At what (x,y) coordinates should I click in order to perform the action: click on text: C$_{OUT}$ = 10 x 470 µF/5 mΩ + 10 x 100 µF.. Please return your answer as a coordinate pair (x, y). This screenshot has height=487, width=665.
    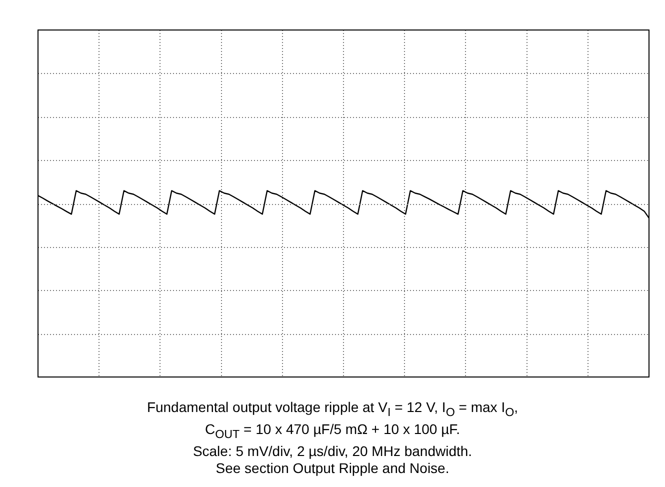
    Looking at the image, I should click on (333, 431).